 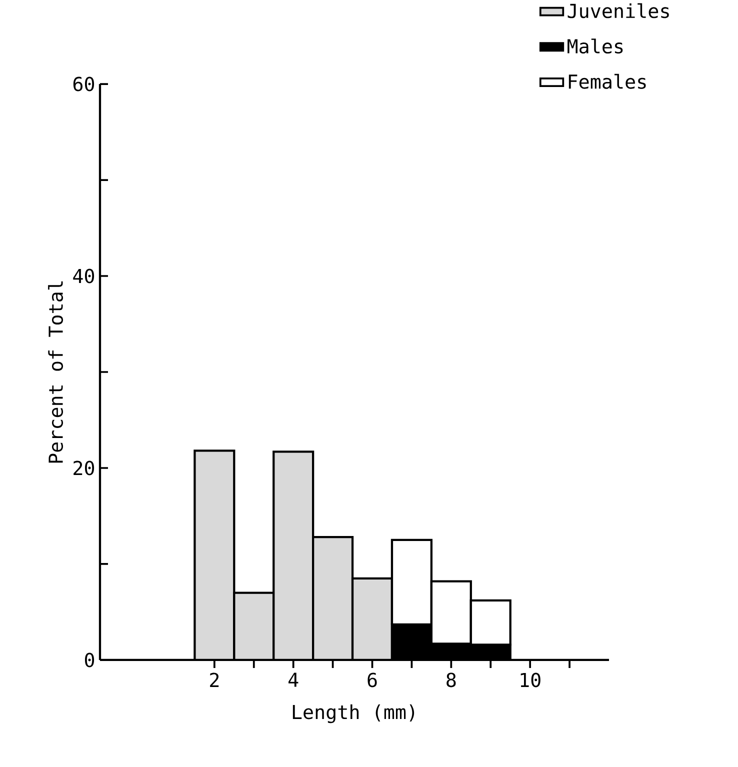 I want to click on y-tick-label: 0, so click(x=89, y=660).